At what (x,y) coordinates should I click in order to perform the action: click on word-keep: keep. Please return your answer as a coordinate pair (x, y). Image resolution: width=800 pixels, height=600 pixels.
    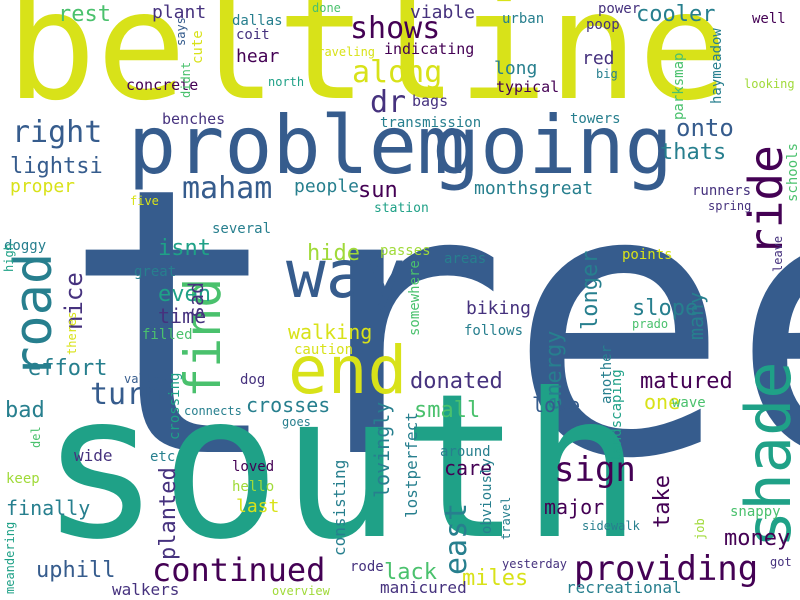
    Looking at the image, I should click on (23, 479).